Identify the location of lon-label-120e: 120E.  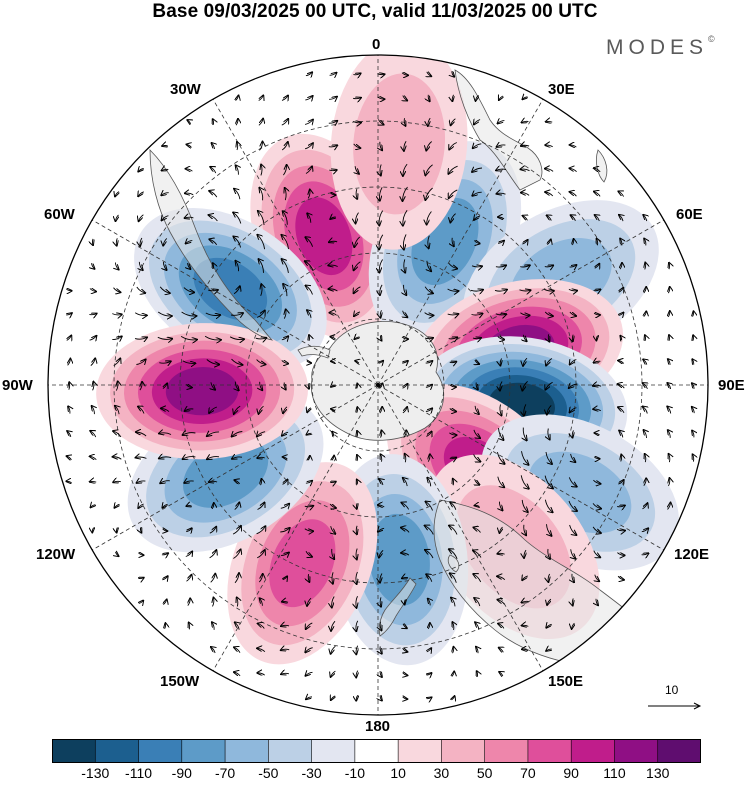
(692, 554).